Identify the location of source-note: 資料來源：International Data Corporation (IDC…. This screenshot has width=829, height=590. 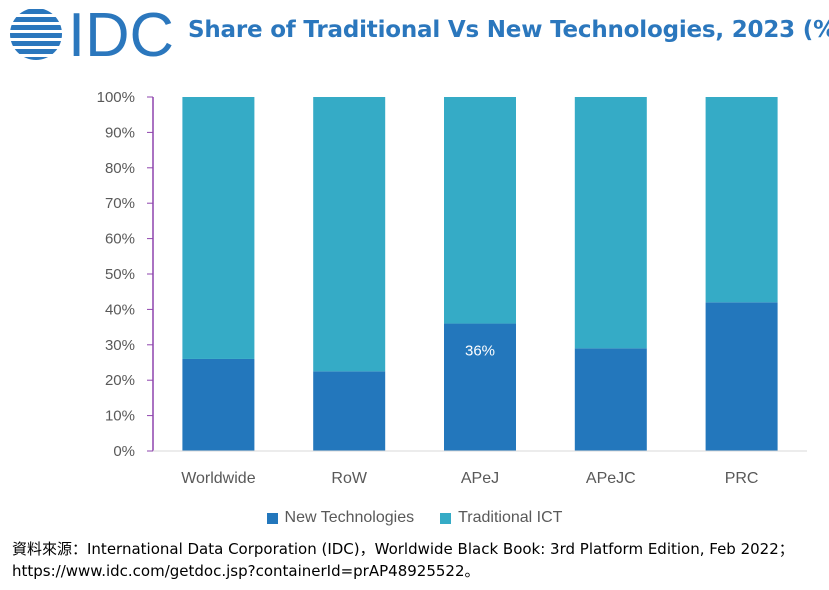
(403, 560).